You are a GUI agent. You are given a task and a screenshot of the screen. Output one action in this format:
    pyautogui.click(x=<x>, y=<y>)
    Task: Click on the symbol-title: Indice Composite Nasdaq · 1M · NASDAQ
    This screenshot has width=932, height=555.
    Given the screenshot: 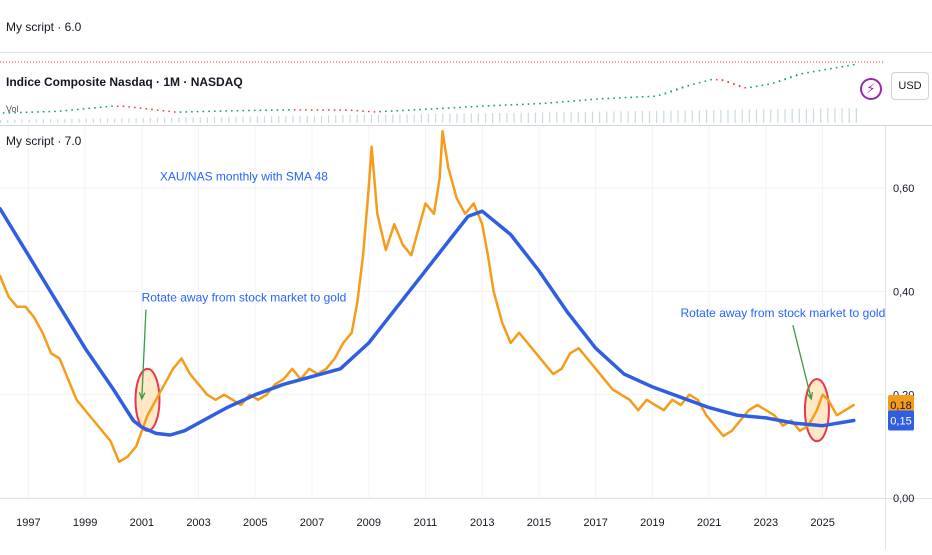 What is the action you would take?
    pyautogui.click(x=124, y=82)
    